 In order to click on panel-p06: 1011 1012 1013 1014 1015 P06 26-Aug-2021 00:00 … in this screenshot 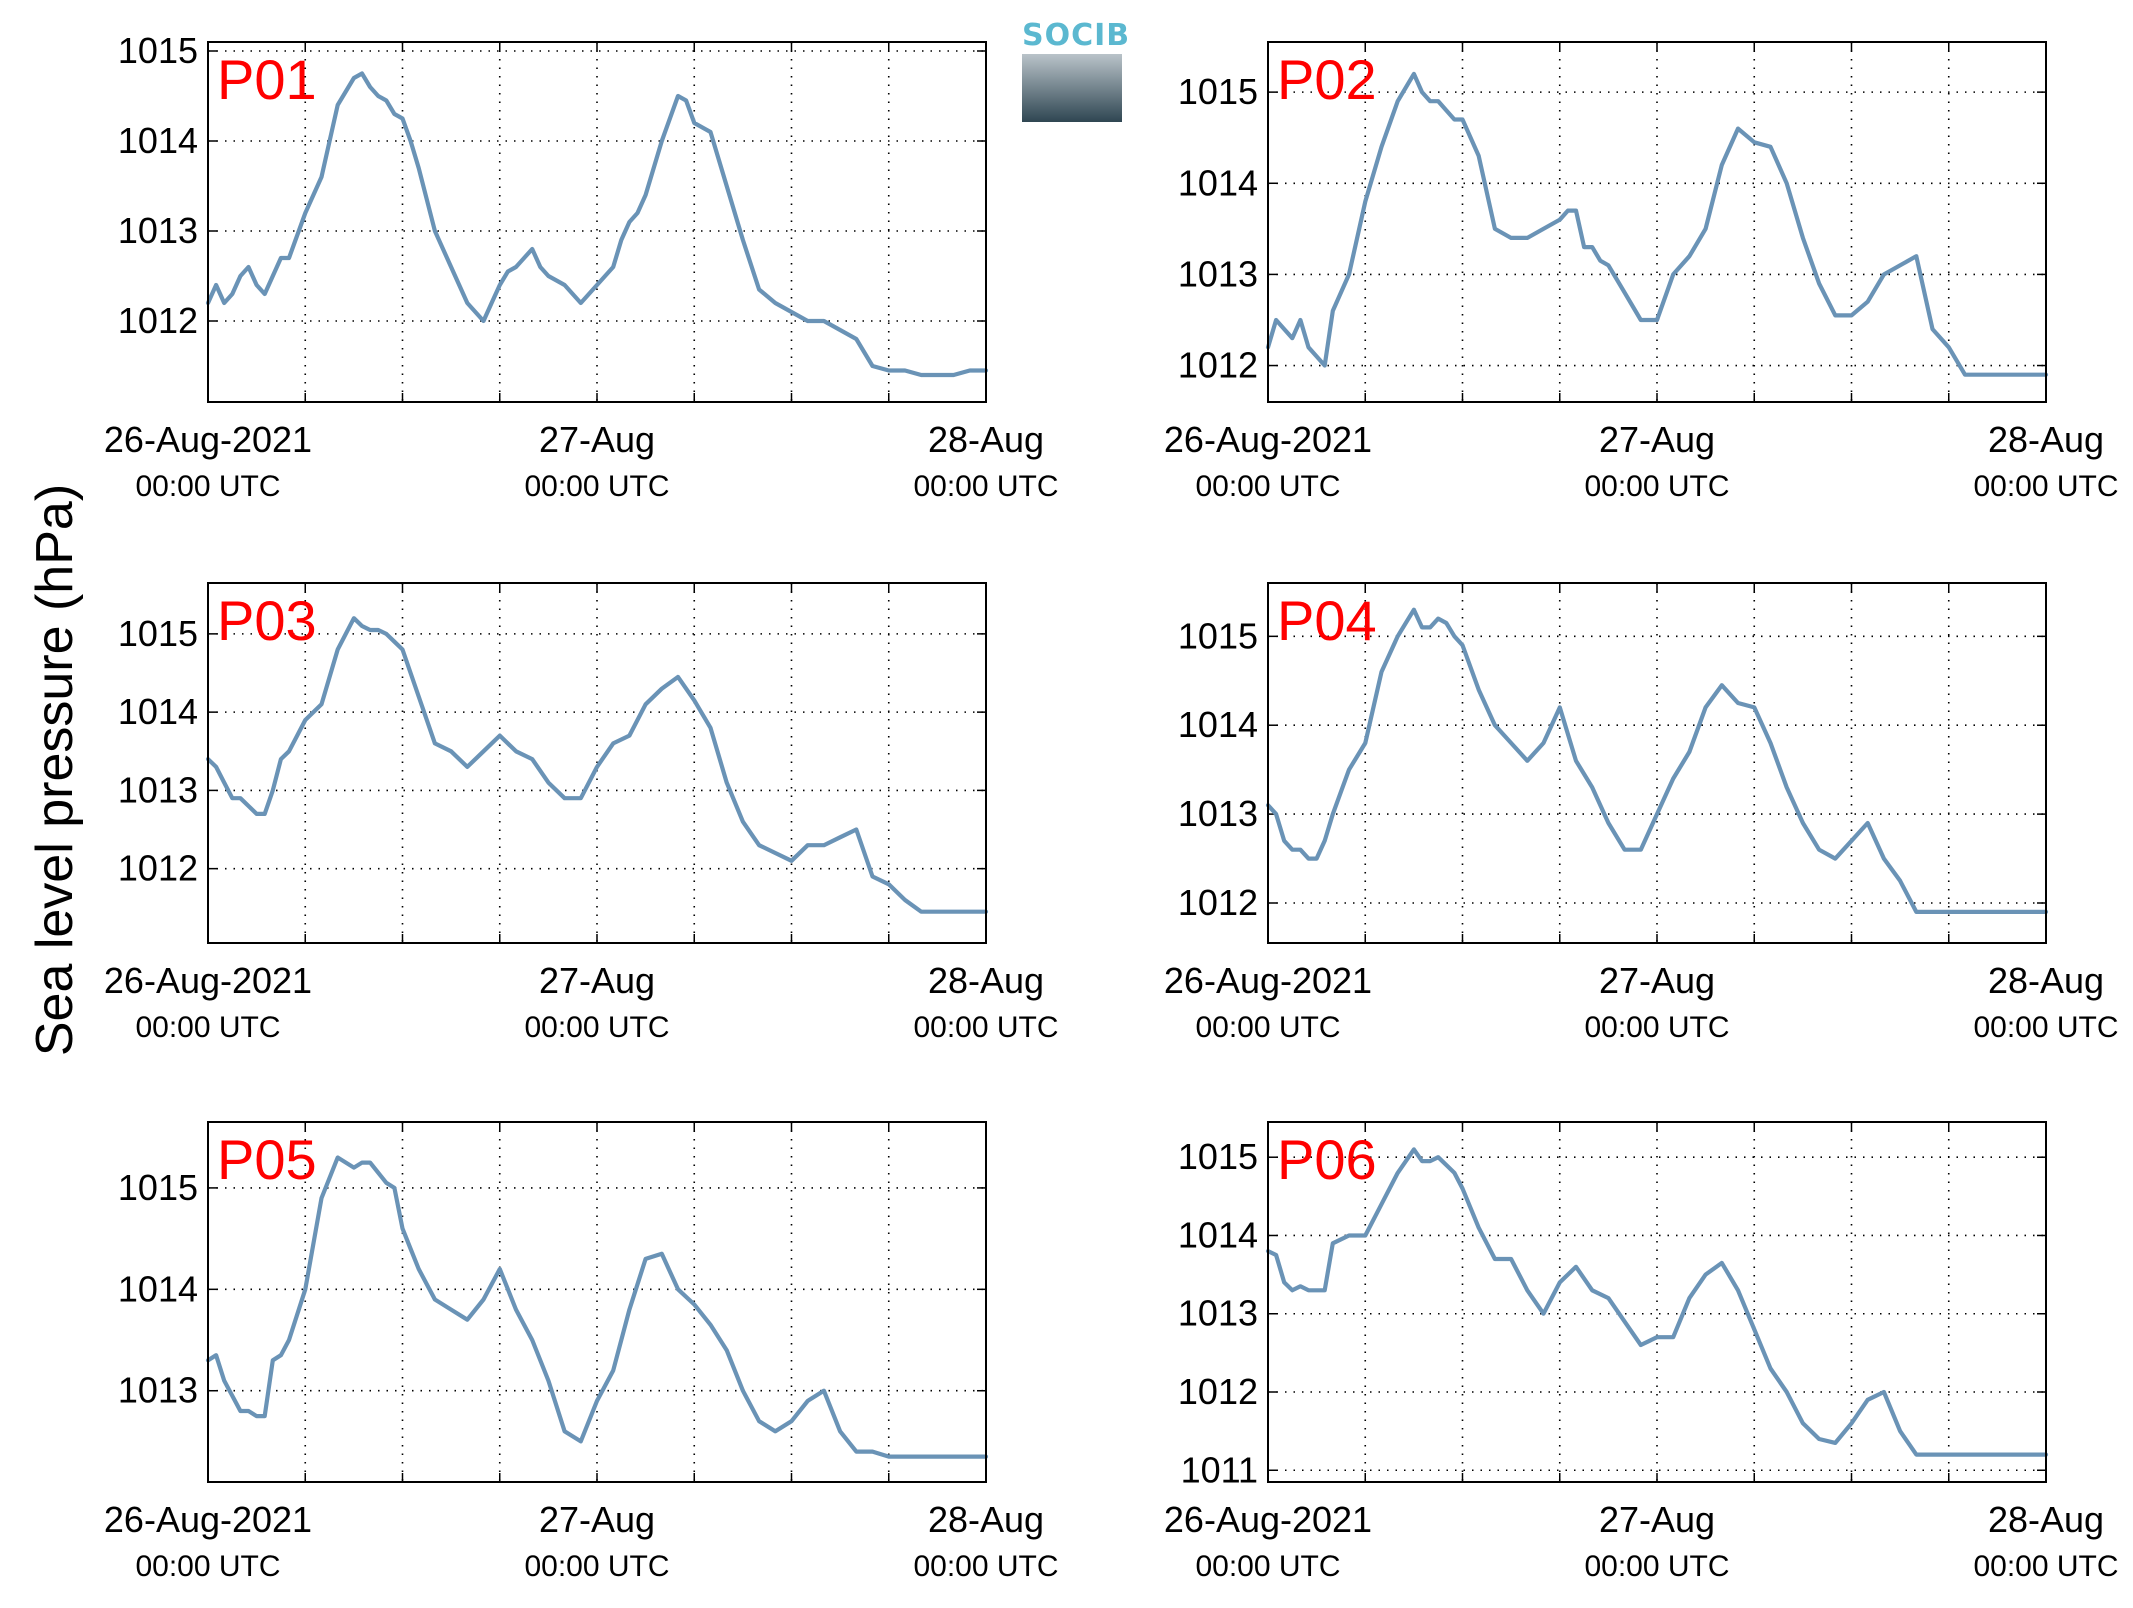, I will do `click(1641, 1352)`.